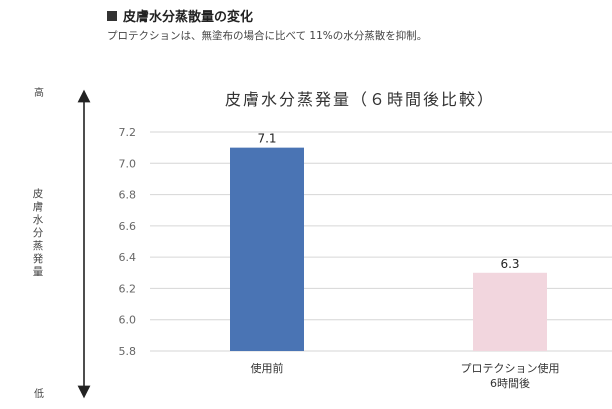 This screenshot has height=409, width=612. I want to click on y-tick-label: 5.8, so click(128, 351).